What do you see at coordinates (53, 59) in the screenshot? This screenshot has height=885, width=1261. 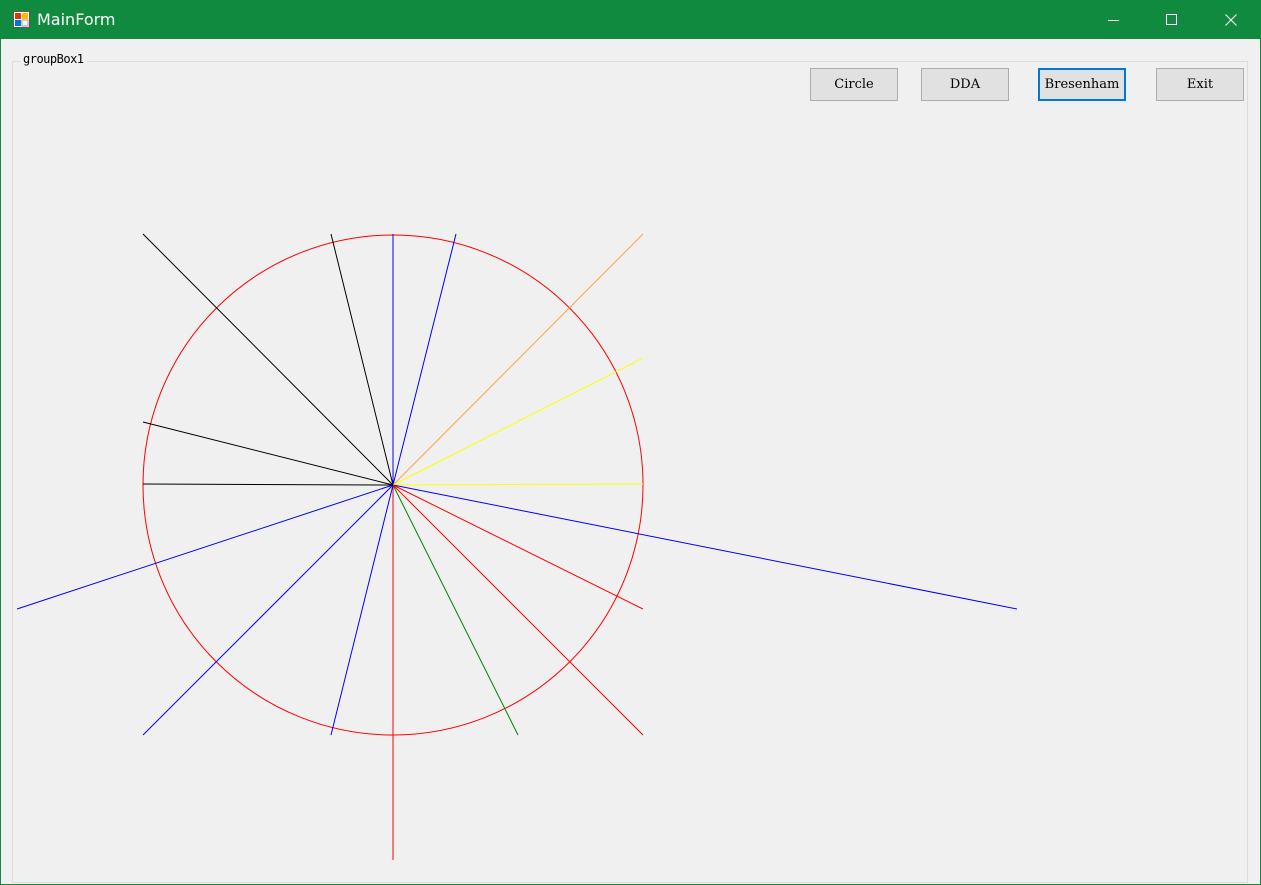 I see `groupbox-label: groupBox1` at bounding box center [53, 59].